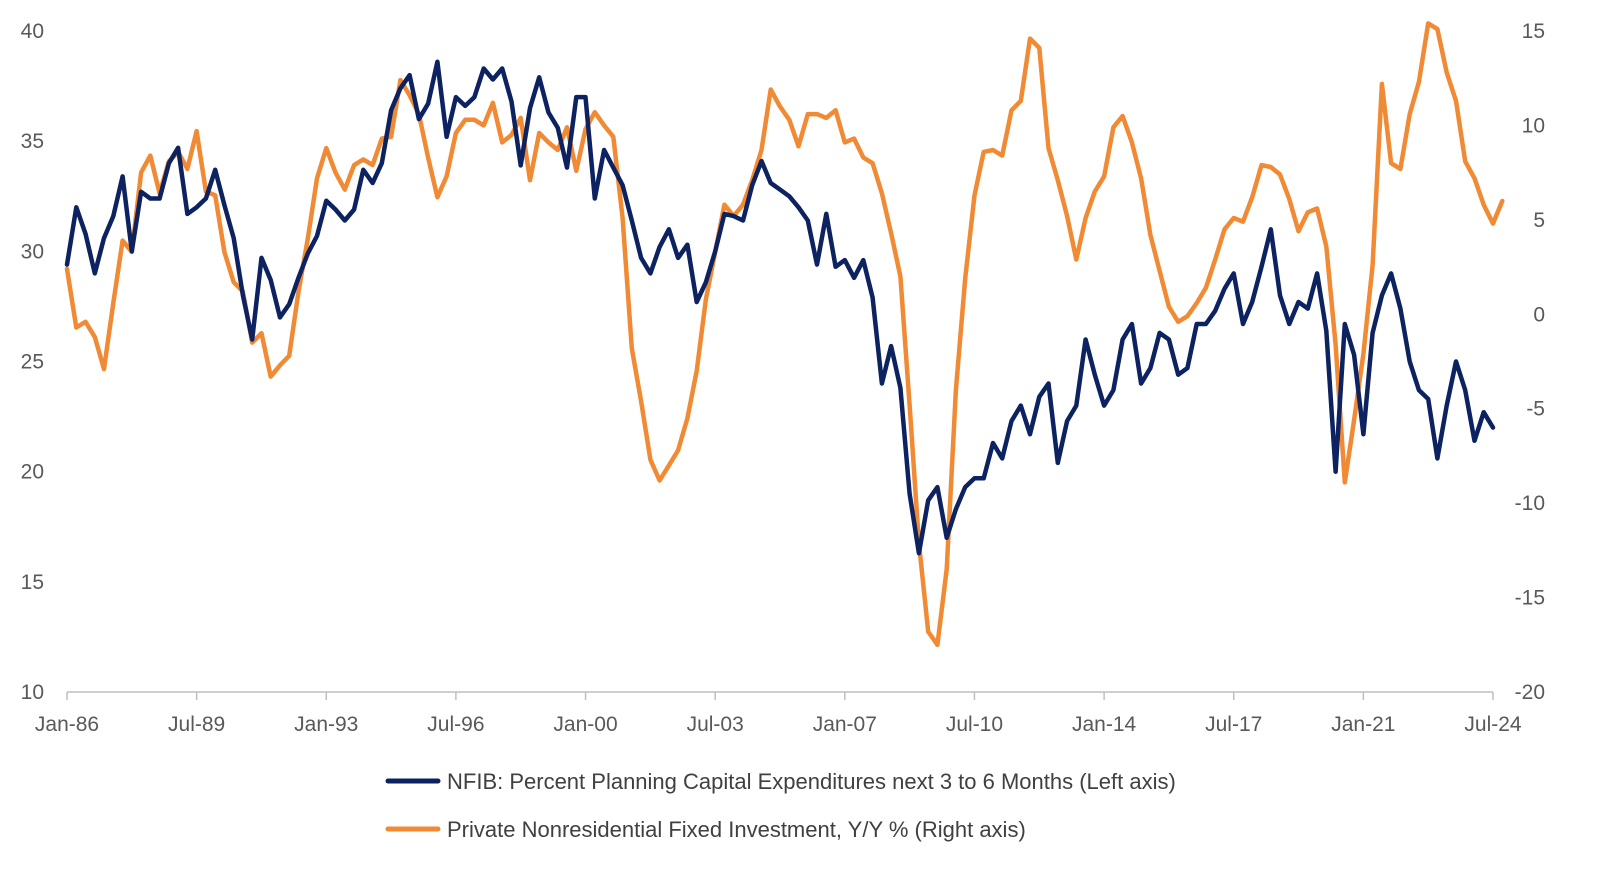 Image resolution: width=1600 pixels, height=886 pixels. Describe the element at coordinates (32, 582) in the screenshot. I see `left-axis-tick-label: 15` at that location.